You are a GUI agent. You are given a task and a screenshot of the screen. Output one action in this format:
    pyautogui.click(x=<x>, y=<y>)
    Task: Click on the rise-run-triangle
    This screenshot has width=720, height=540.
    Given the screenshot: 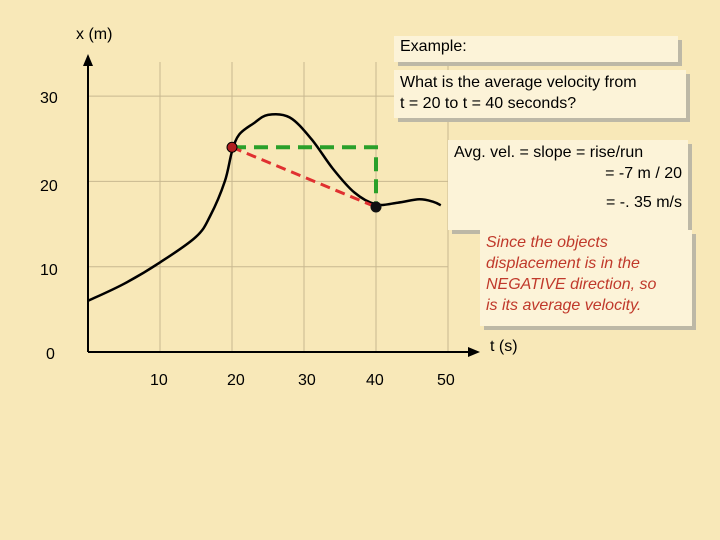 What is the action you would take?
    pyautogui.click(x=305, y=176)
    